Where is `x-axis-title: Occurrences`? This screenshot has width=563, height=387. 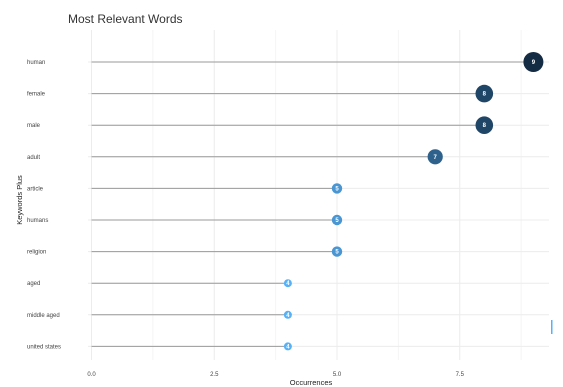 x-axis-title: Occurrences is located at coordinates (311, 382).